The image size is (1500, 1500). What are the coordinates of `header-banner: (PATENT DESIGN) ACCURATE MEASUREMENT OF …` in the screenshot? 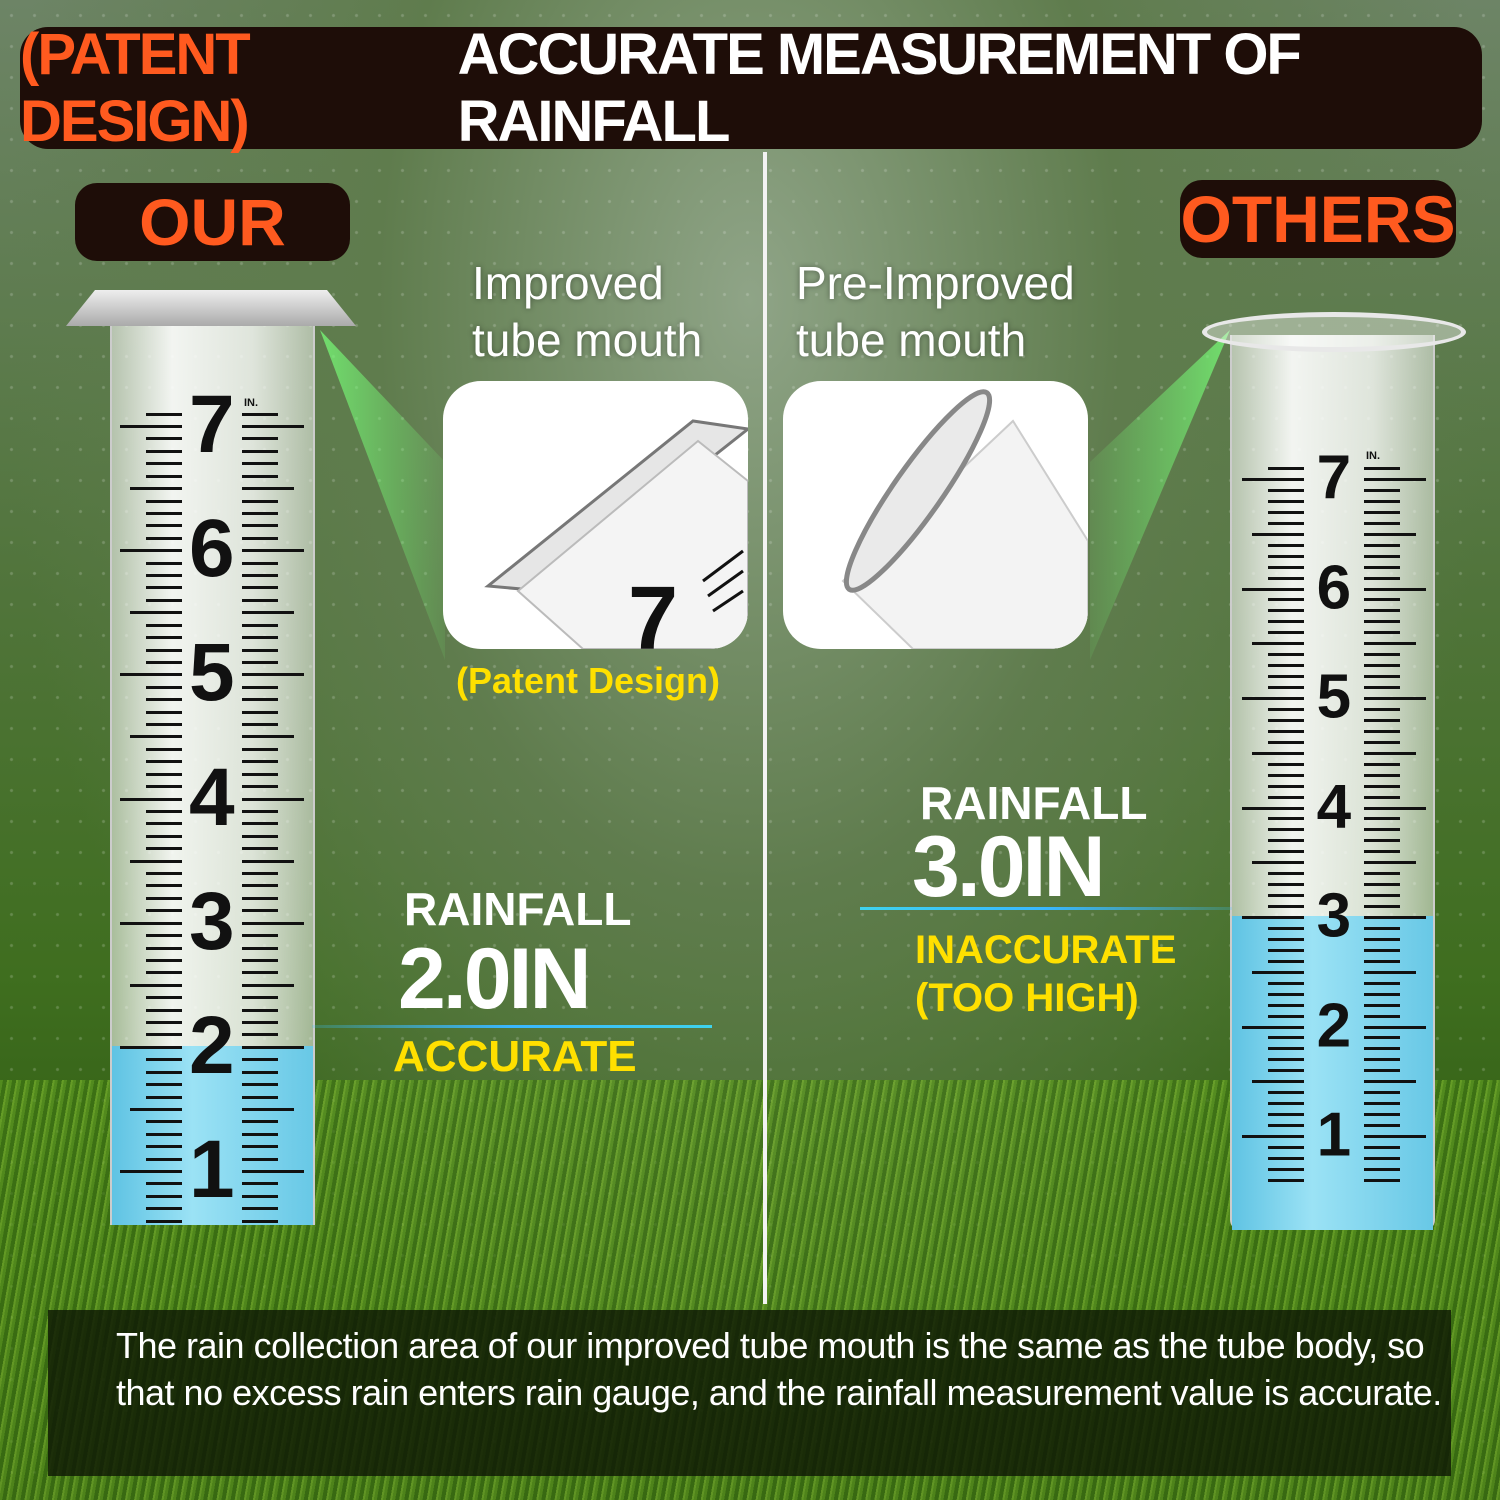 It's located at (751, 88).